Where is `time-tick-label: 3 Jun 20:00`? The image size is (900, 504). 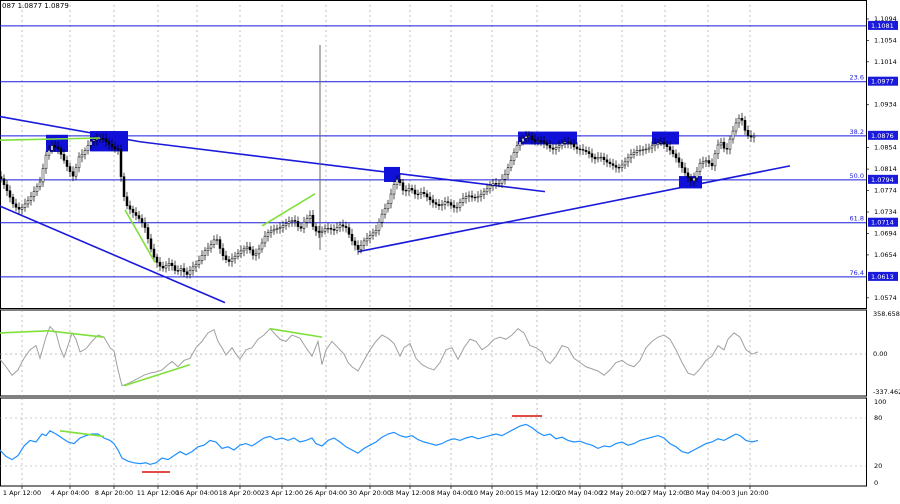 time-tick-label: 3 Jun 20:00 is located at coordinates (749, 493).